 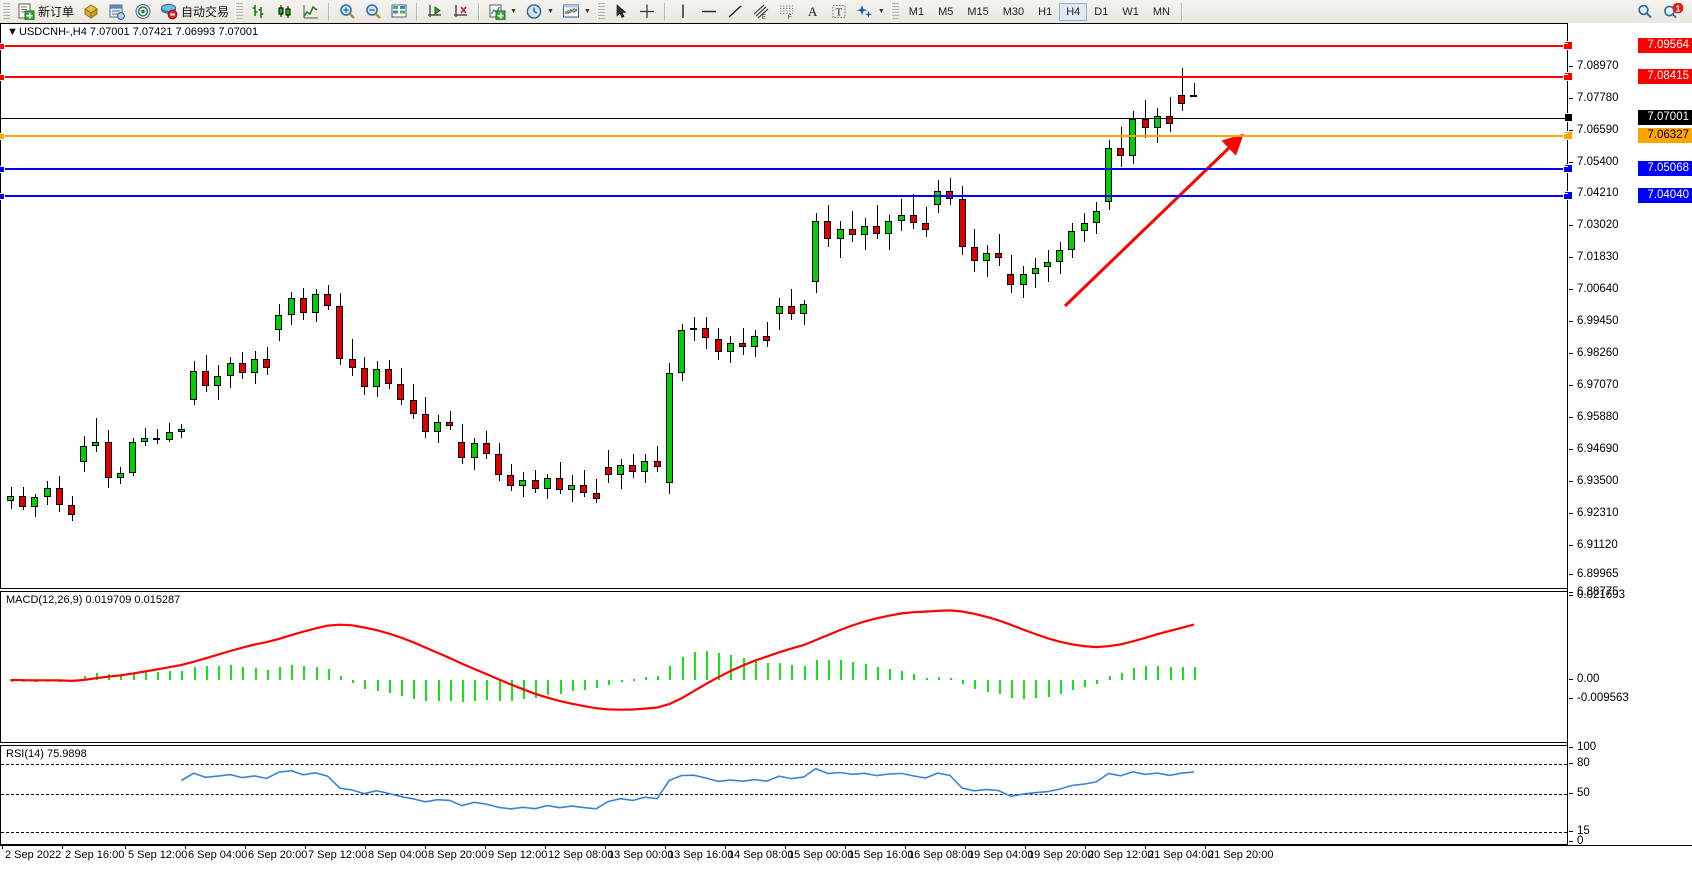 I want to click on timeframe-h1: H1, so click(x=1045, y=11).